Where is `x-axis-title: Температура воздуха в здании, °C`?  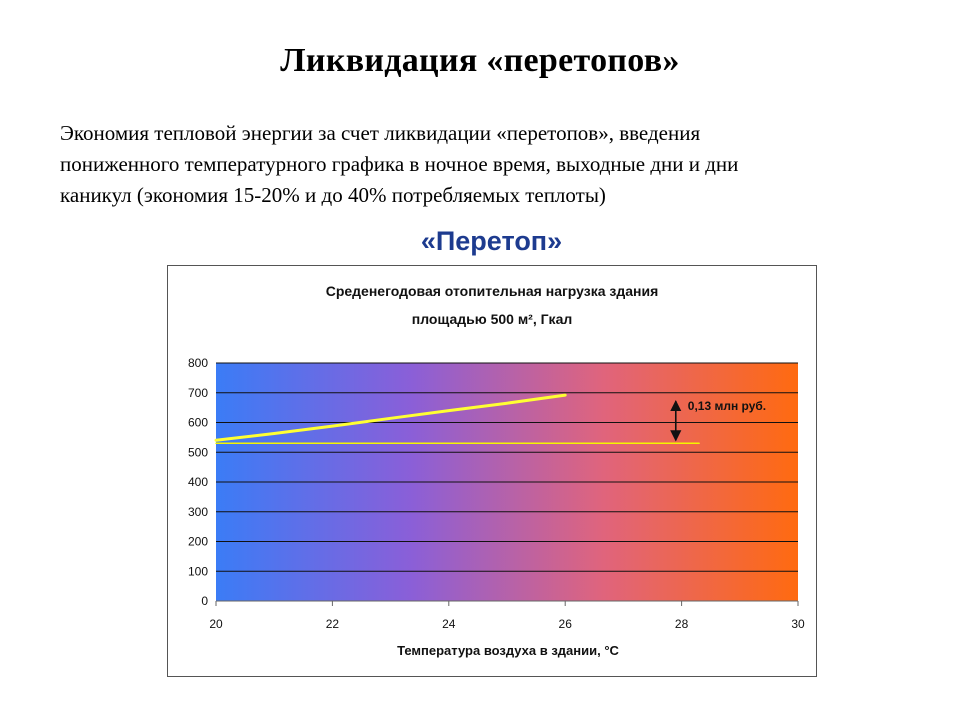 x-axis-title: Температура воздуха в здании, °C is located at coordinates (508, 650).